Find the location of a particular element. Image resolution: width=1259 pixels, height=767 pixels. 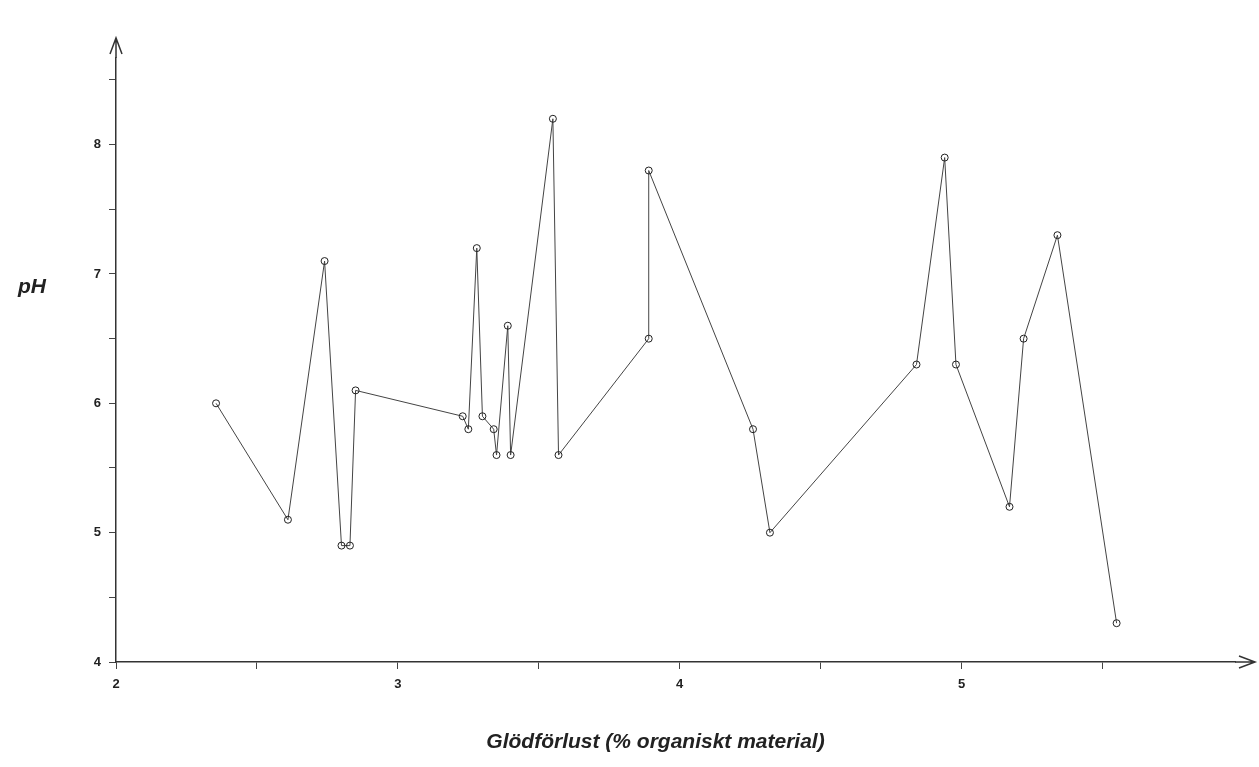

y-tick-label: 6 is located at coordinates (97, 402).